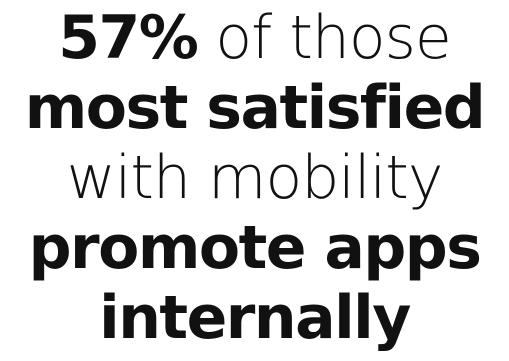 The width and height of the screenshot is (509, 361). What do you see at coordinates (255, 318) in the screenshot?
I see `headline-line-5: internally` at bounding box center [255, 318].